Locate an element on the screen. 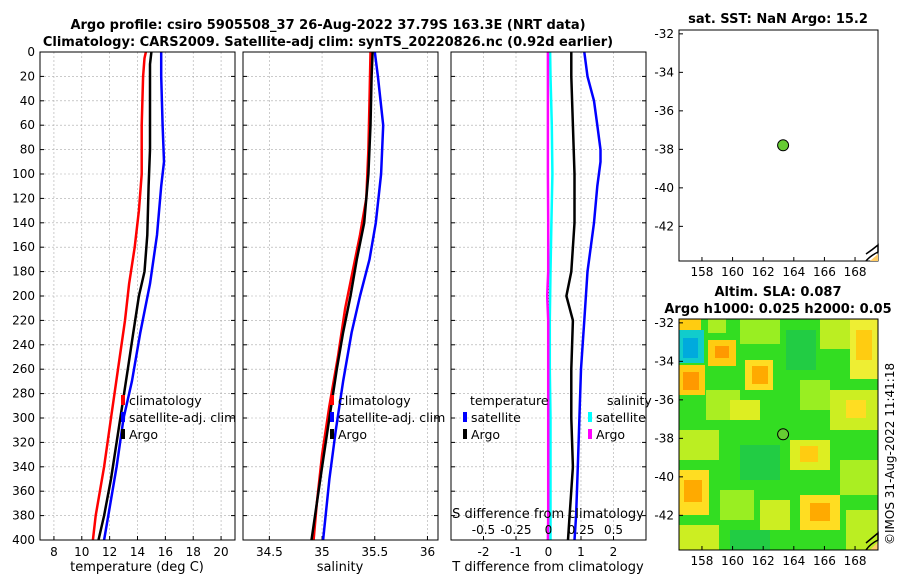 This screenshot has height=580, width=900. x-tick-label: -2 is located at coordinates (484, 552).